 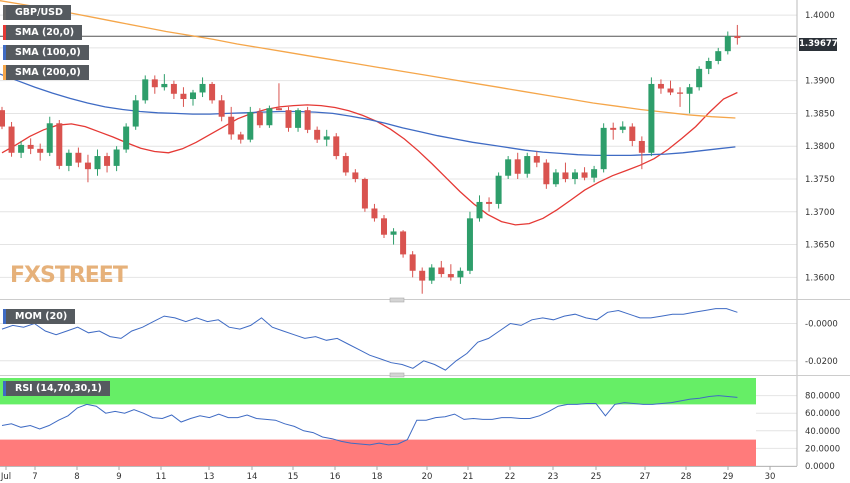 What do you see at coordinates (728, 477) in the screenshot?
I see `x-tick-label: 29` at bounding box center [728, 477].